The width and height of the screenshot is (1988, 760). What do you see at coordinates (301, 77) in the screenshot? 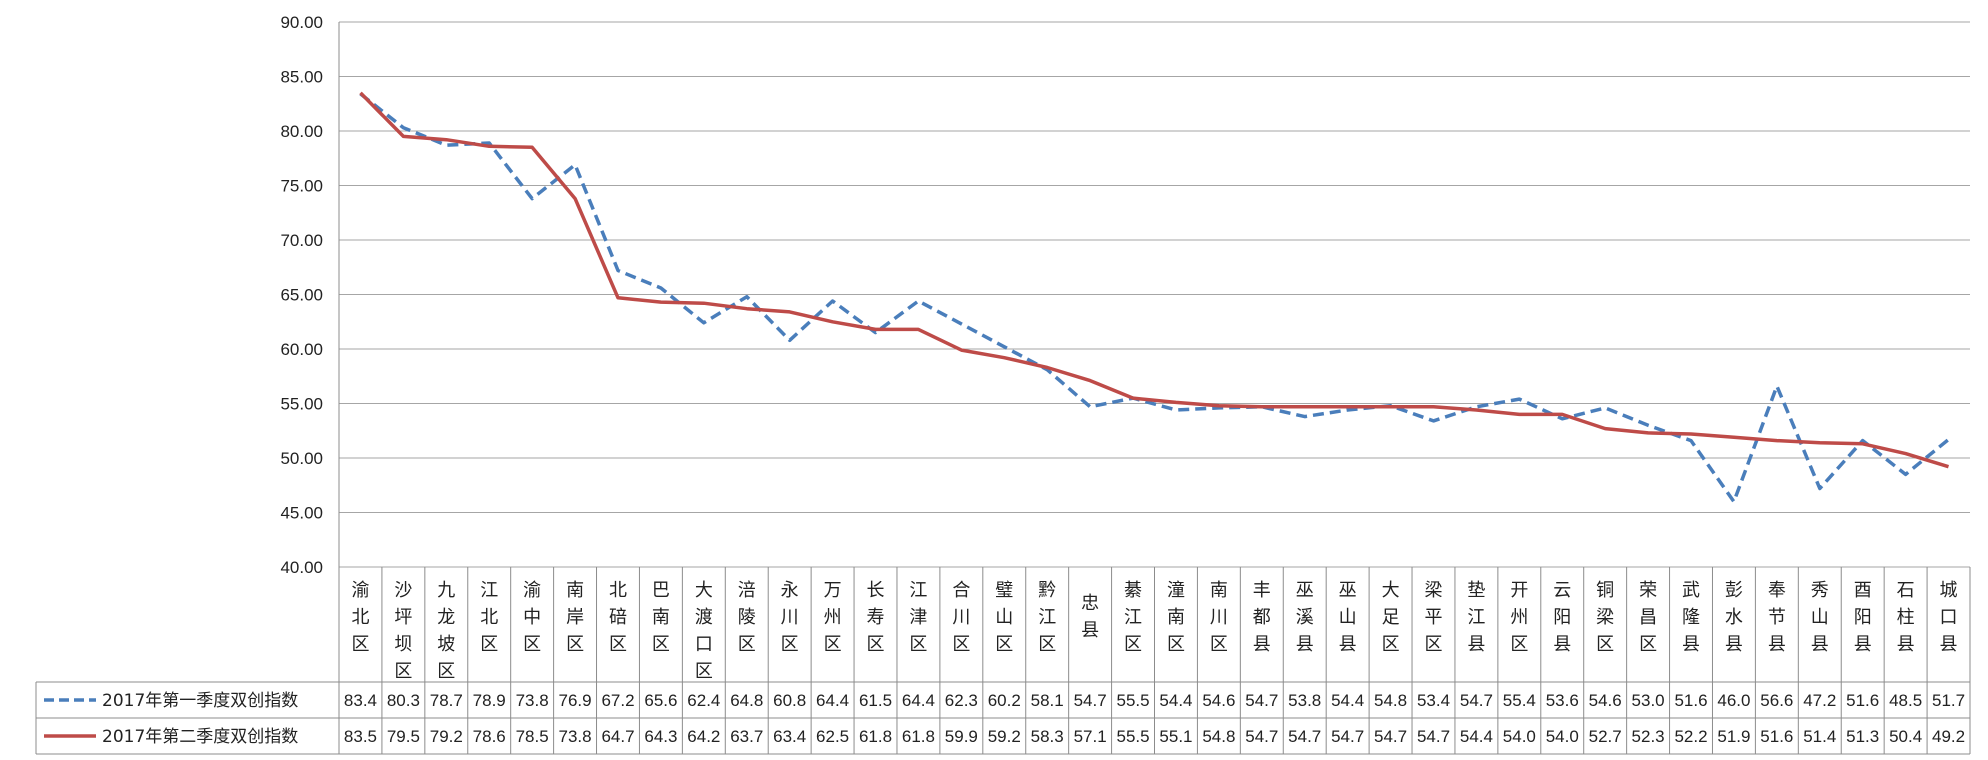
I see `y-tick-label: 85.00` at bounding box center [301, 77].